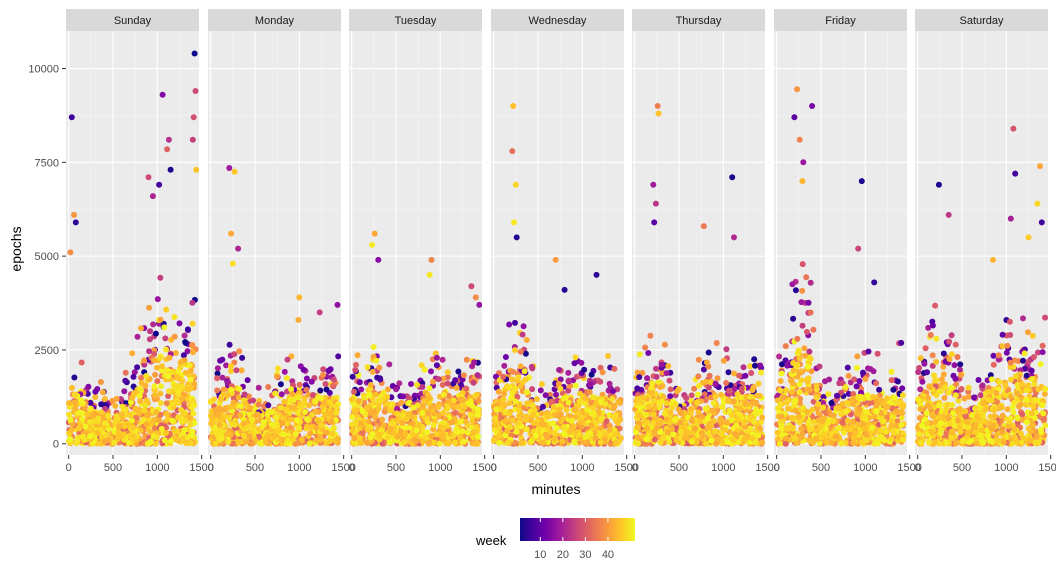 The height and width of the screenshot is (576, 1056). What do you see at coordinates (840, 21) in the screenshot?
I see `facet-strip-label: Friday` at bounding box center [840, 21].